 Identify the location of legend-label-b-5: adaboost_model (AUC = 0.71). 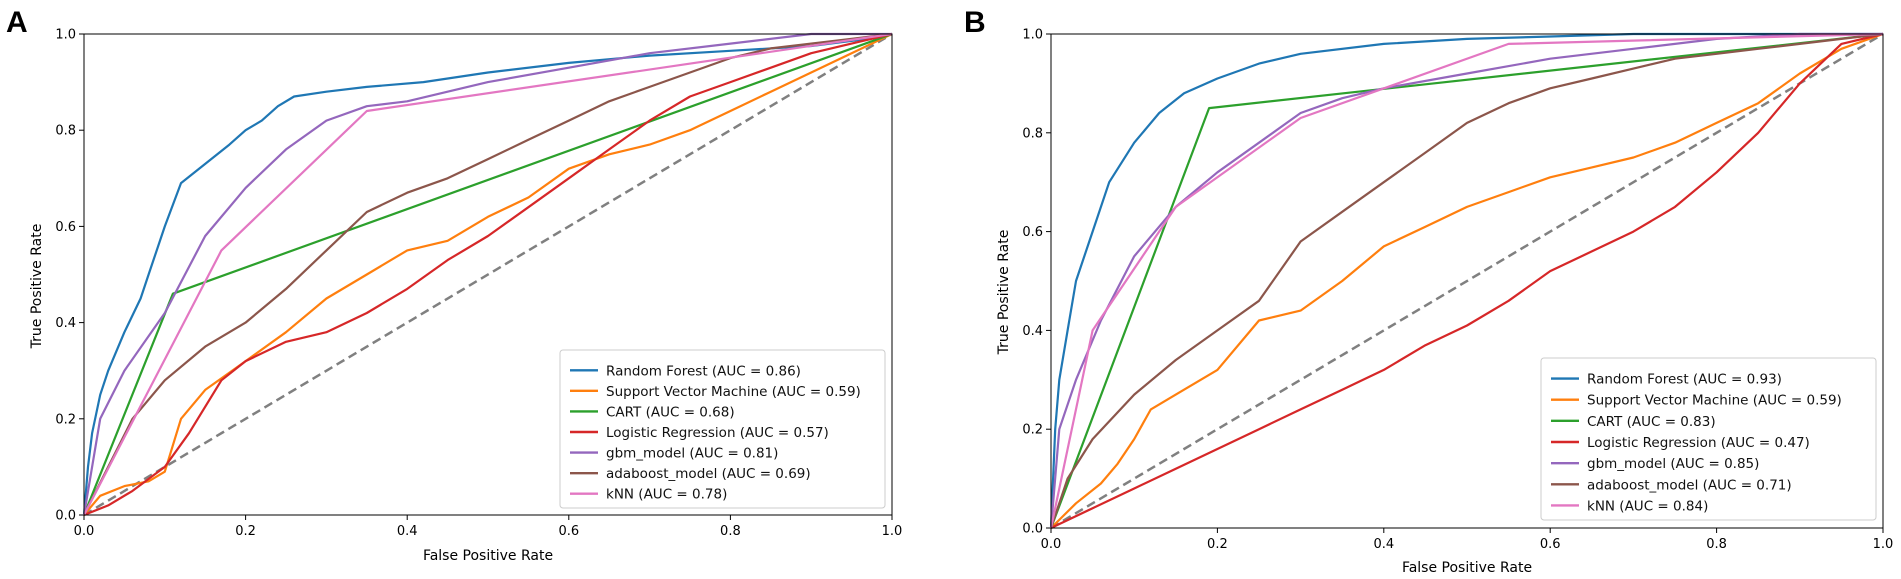
(1689, 485).